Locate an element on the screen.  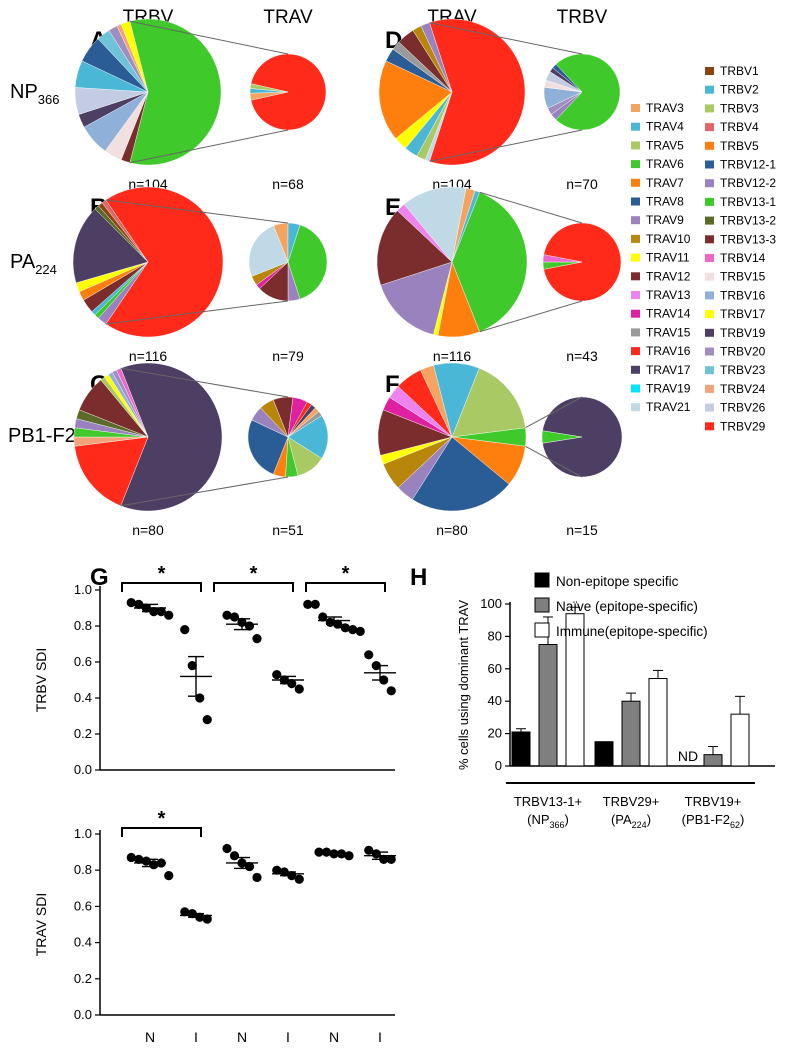
pie-slice-trav12 is located at coordinates (414, 248).